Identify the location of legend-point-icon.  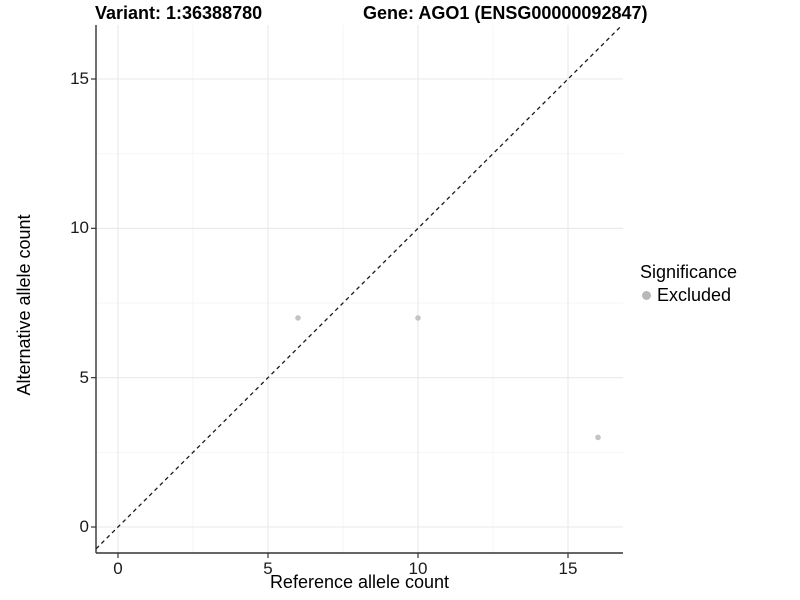
(646, 295).